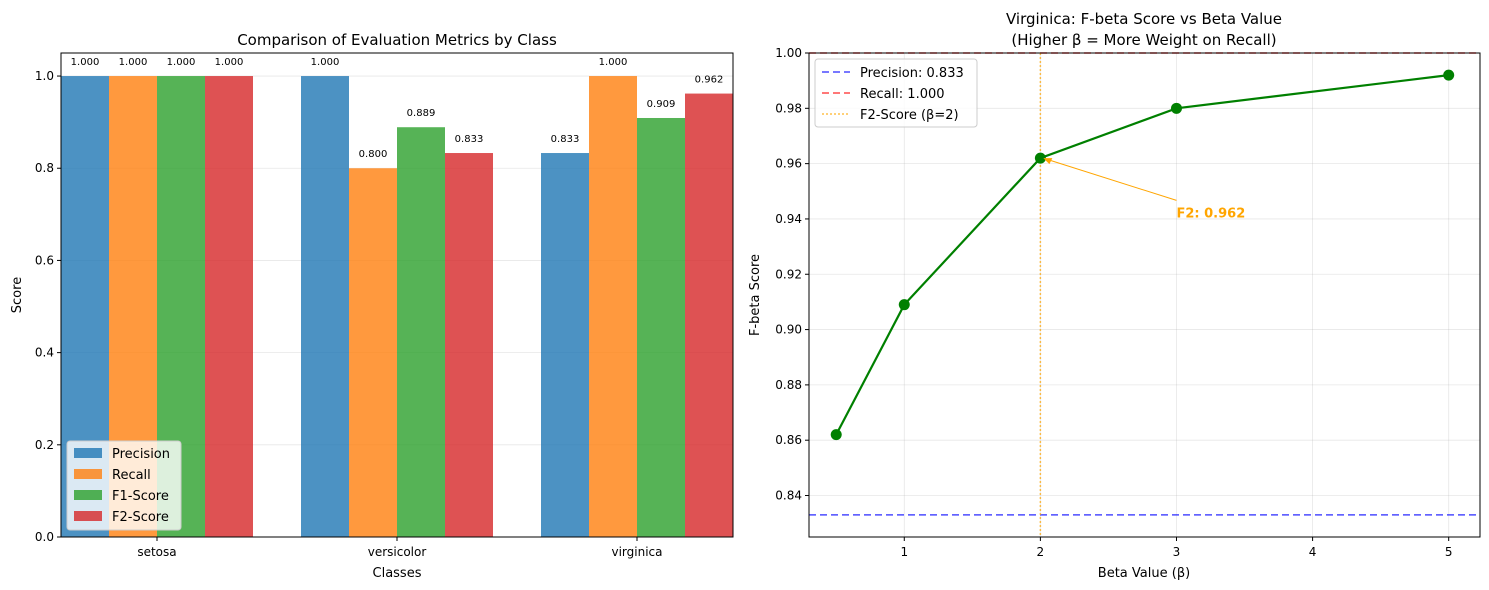 This screenshot has width=1489, height=590. I want to click on line-chart-legend-box, so click(896, 93).